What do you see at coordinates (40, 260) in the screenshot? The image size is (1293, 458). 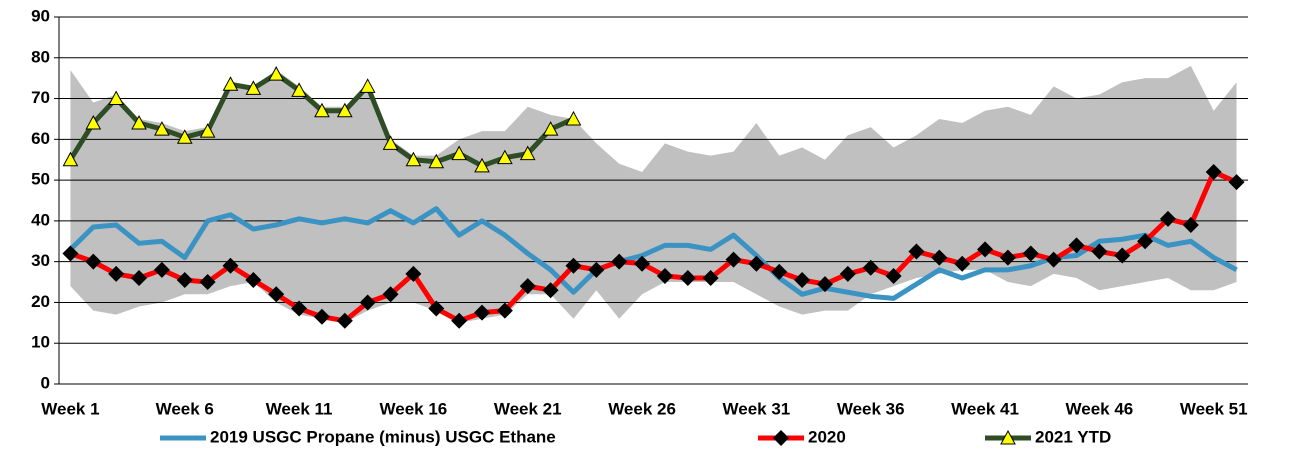 I see `y-tick-label: 30` at bounding box center [40, 260].